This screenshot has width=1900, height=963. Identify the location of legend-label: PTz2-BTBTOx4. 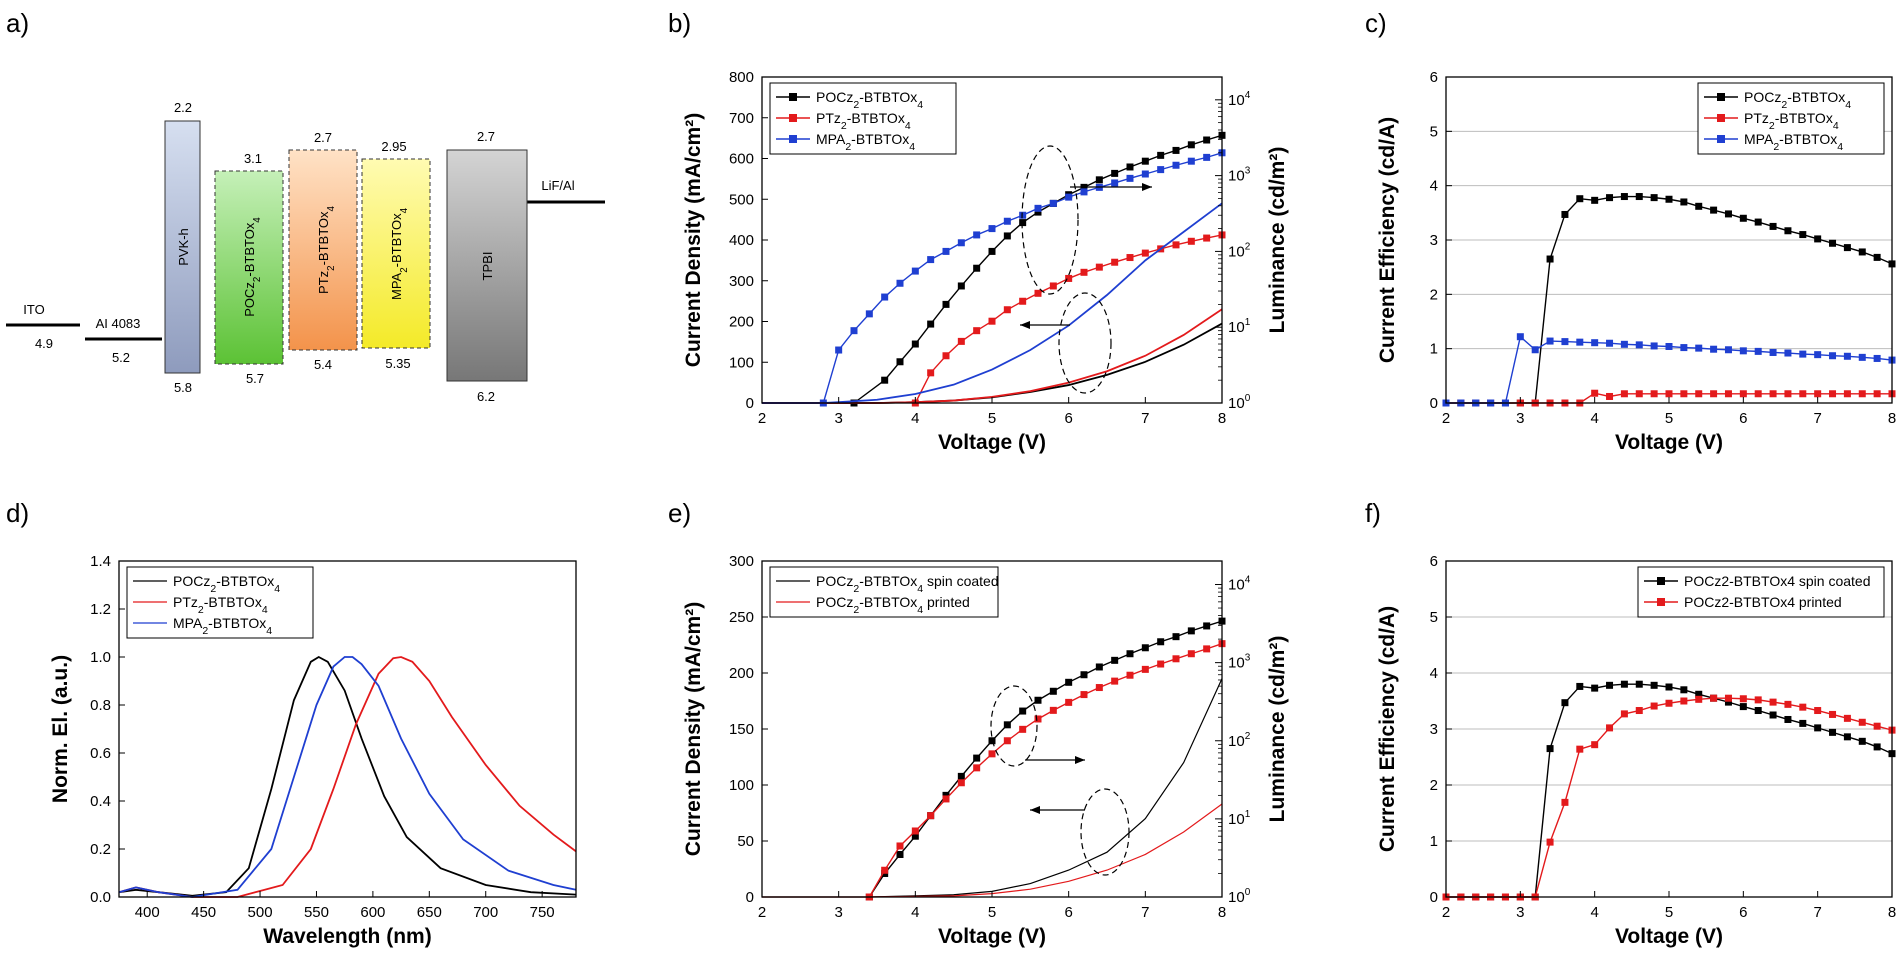
(220, 605).